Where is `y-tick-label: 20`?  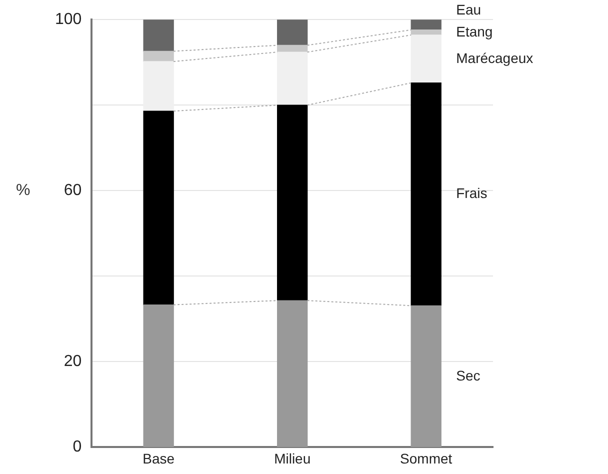
y-tick-label: 20 is located at coordinates (73, 361).